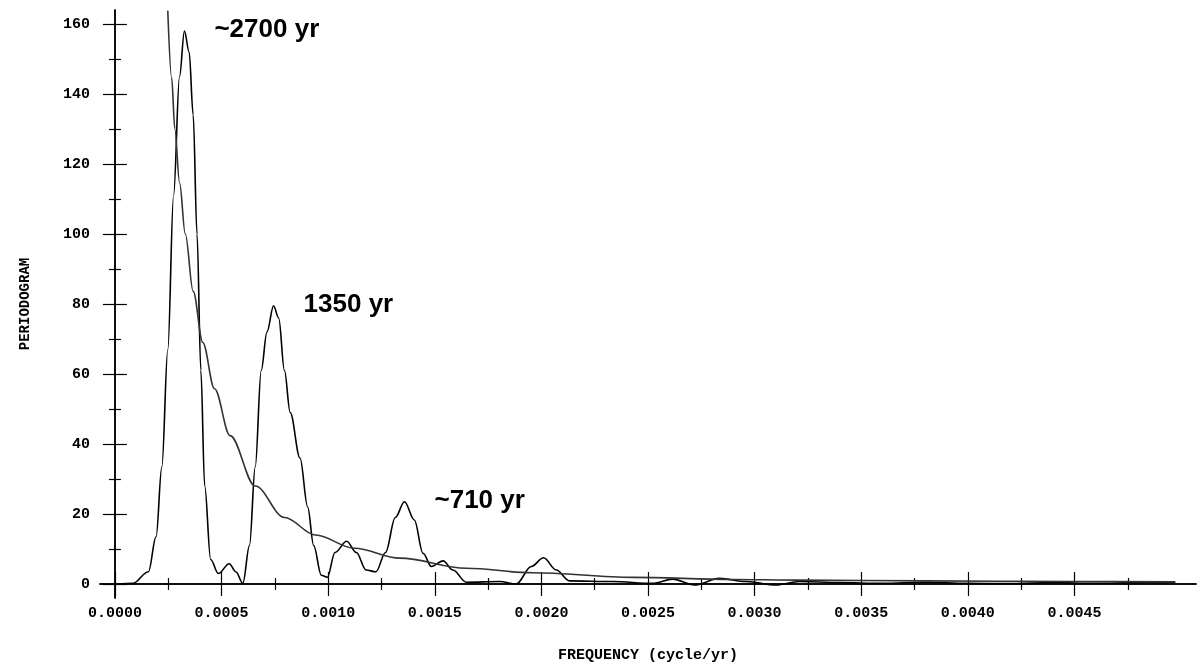 The width and height of the screenshot is (1198, 668). What do you see at coordinates (861, 613) in the screenshot?
I see `x-tick-label: 0.0035` at bounding box center [861, 613].